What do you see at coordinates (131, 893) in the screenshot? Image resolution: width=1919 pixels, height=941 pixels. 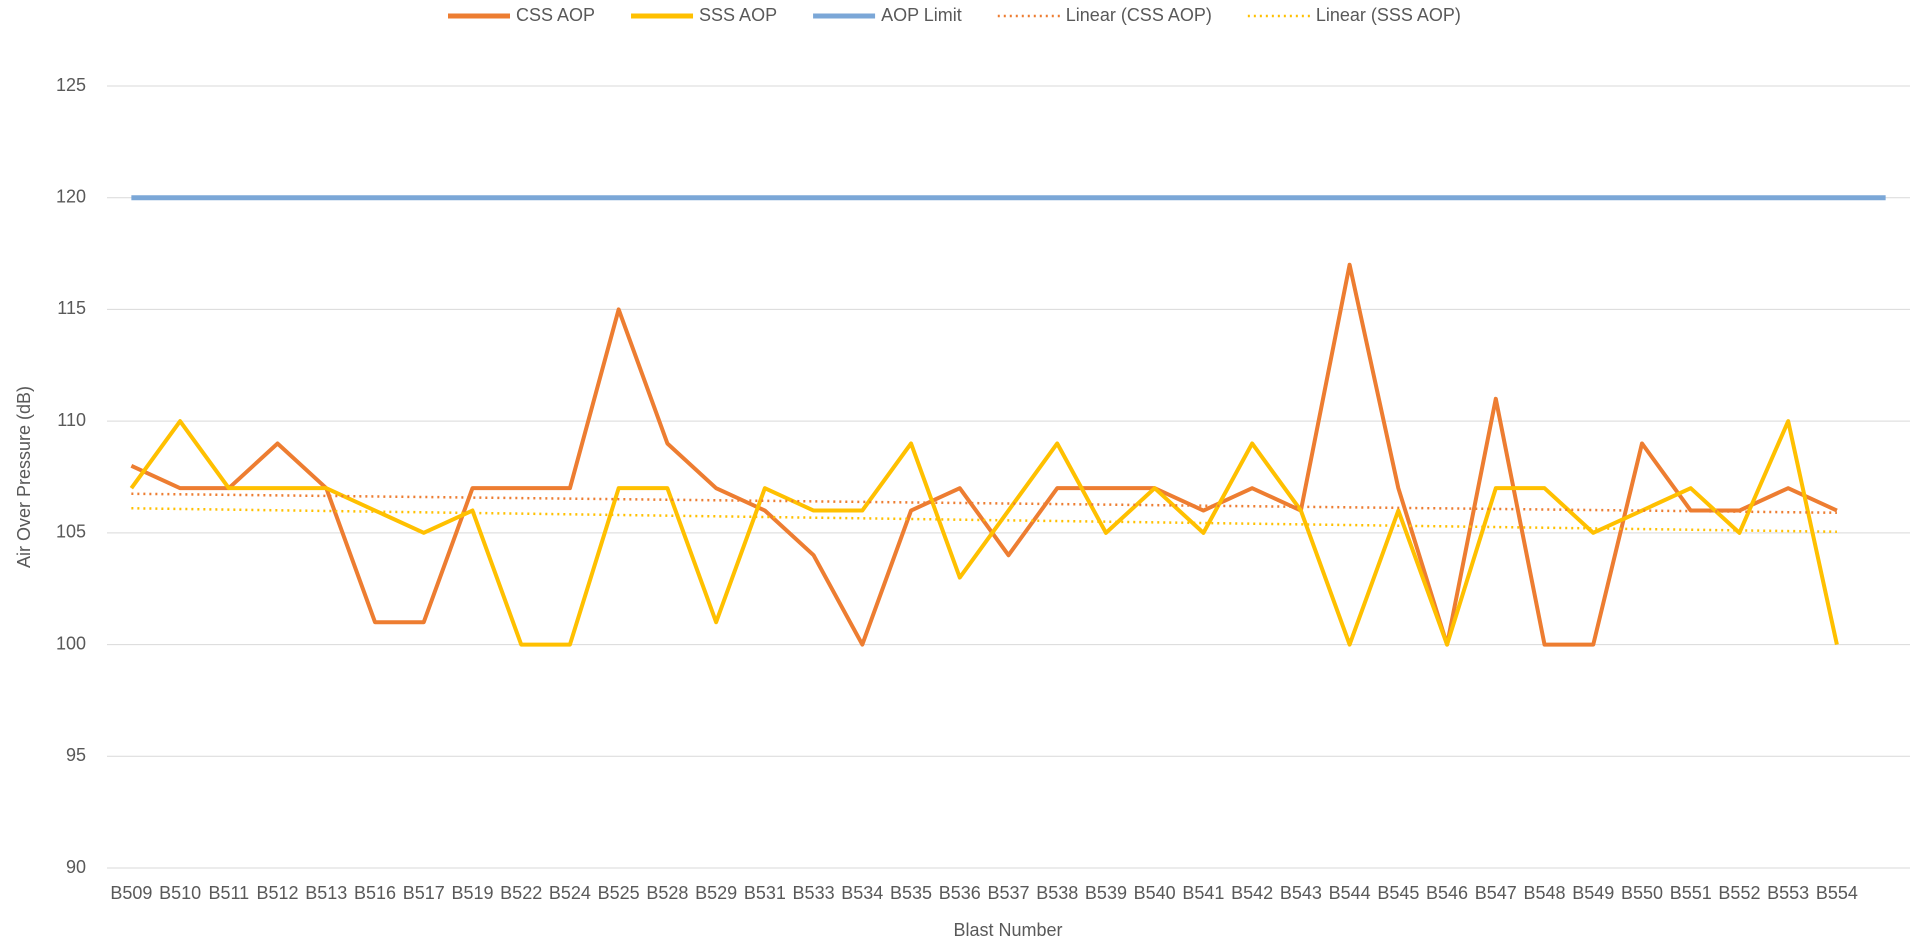 I see `x-tick-label: B509` at bounding box center [131, 893].